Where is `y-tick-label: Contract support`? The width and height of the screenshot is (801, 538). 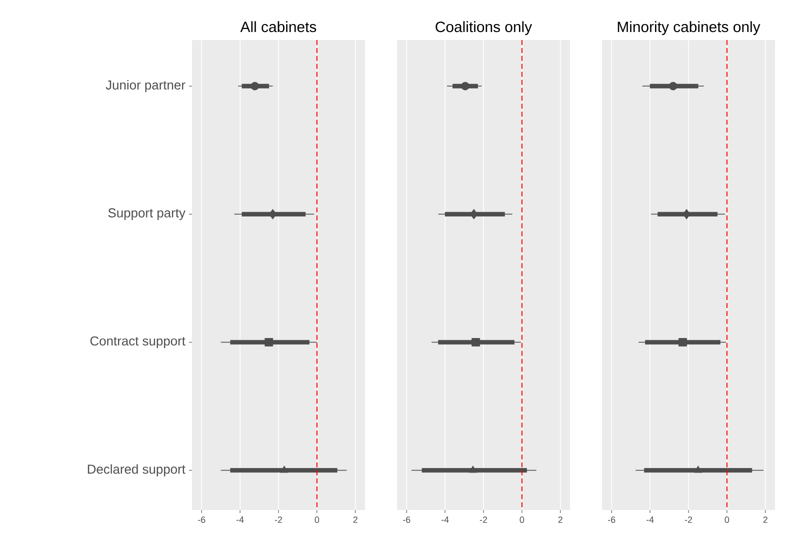 y-tick-label: Contract support is located at coordinates (138, 342).